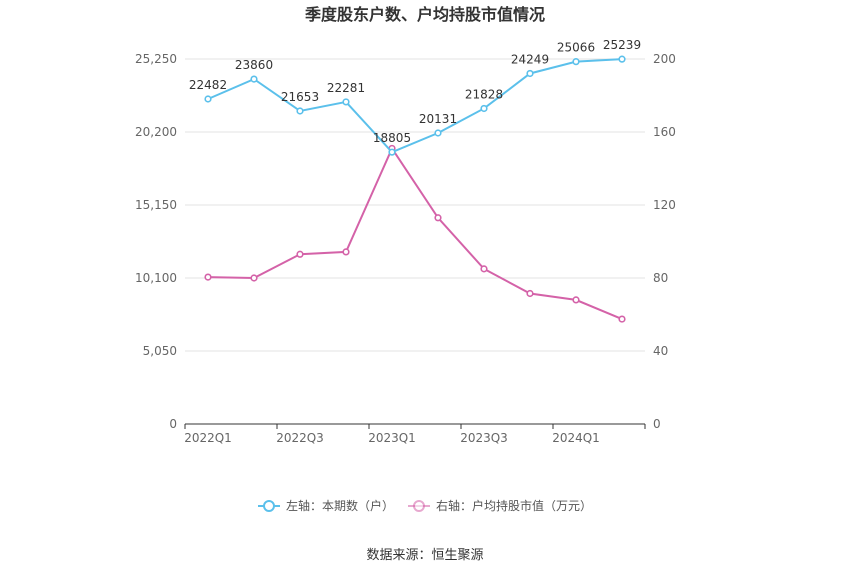  What do you see at coordinates (660, 351) in the screenshot?
I see `right-axis-tick-label: 40` at bounding box center [660, 351].